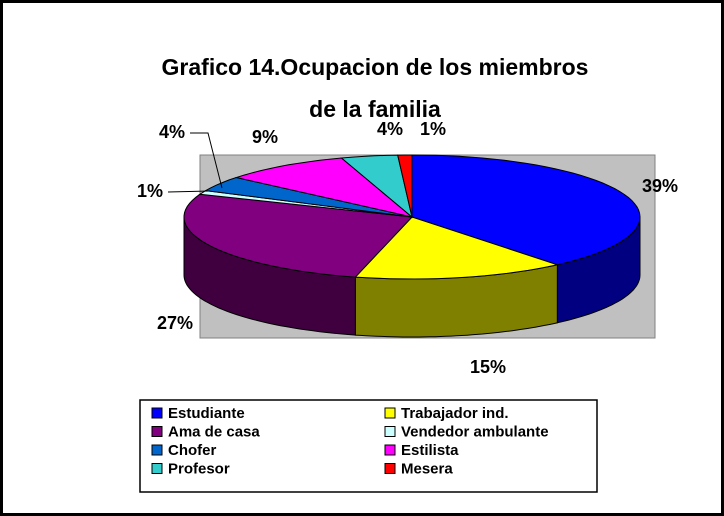 Image resolution: width=724 pixels, height=516 pixels. What do you see at coordinates (199, 468) in the screenshot?
I see `legend-label: Profesor` at bounding box center [199, 468].